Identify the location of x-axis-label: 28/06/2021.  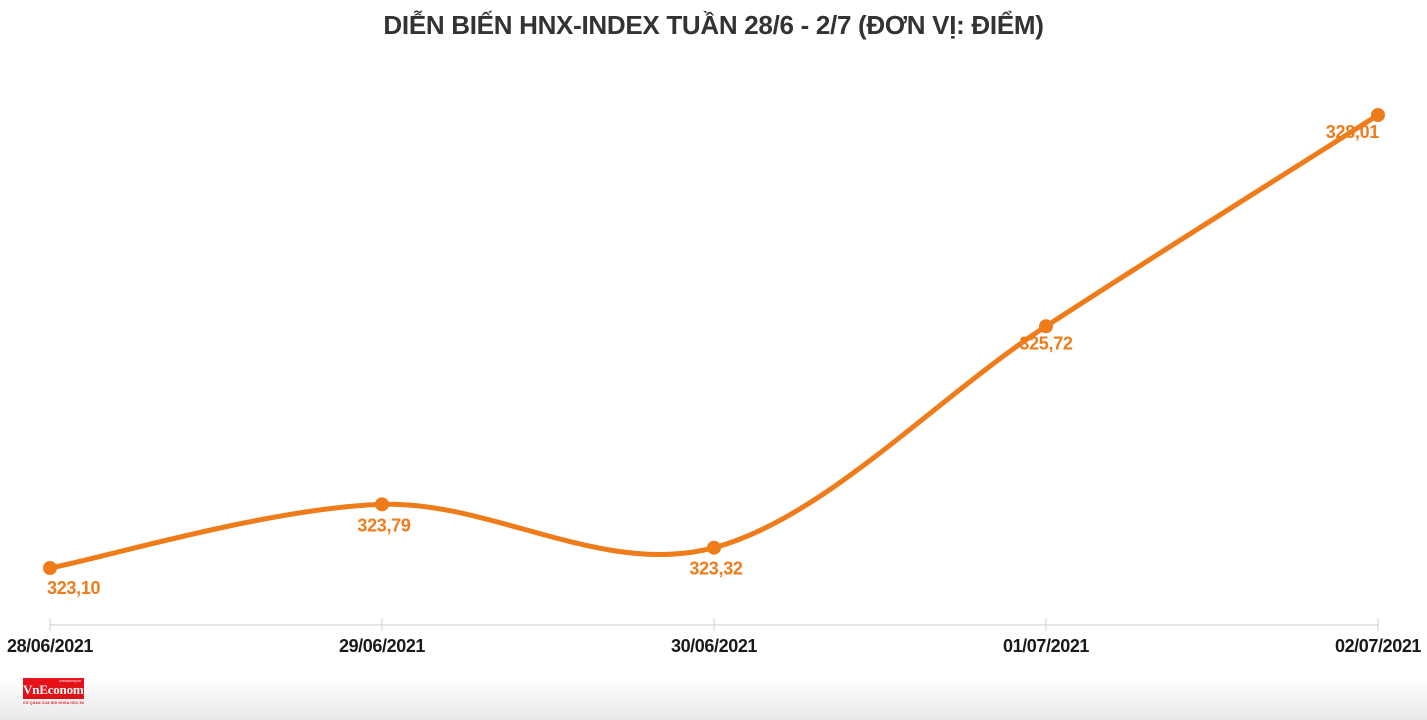
(50, 646).